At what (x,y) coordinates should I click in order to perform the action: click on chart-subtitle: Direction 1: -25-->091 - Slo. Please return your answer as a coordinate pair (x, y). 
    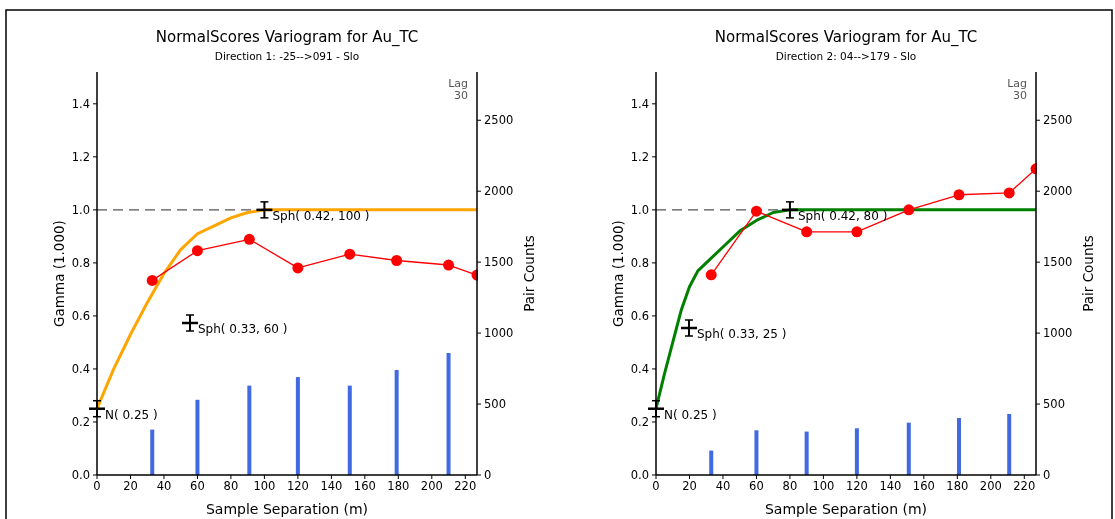
    Looking at the image, I should click on (287, 56).